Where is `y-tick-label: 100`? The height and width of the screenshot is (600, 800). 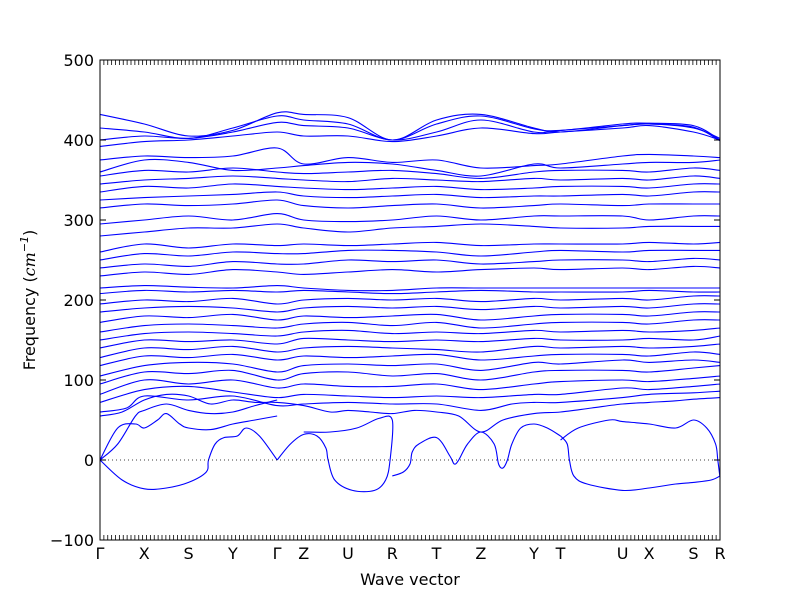
y-tick-label: 100 is located at coordinates (78, 380).